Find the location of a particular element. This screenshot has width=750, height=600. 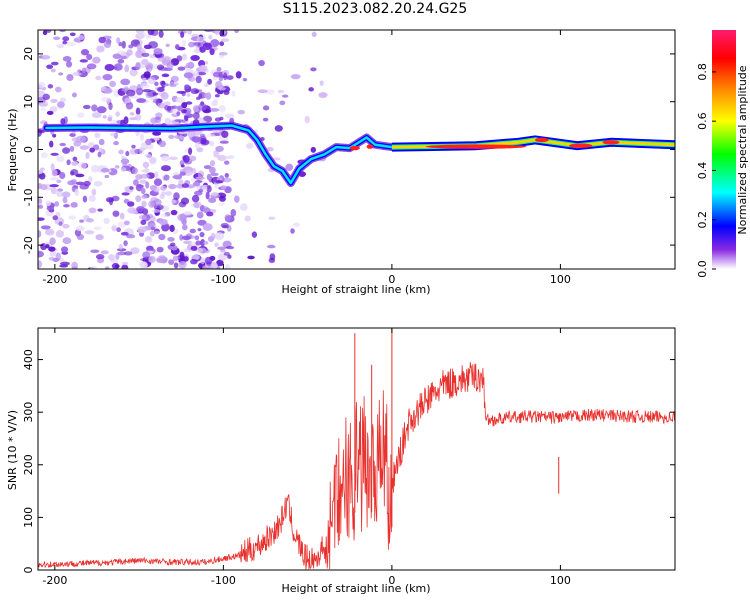

y-tick-label: 200 is located at coordinates (28, 464).